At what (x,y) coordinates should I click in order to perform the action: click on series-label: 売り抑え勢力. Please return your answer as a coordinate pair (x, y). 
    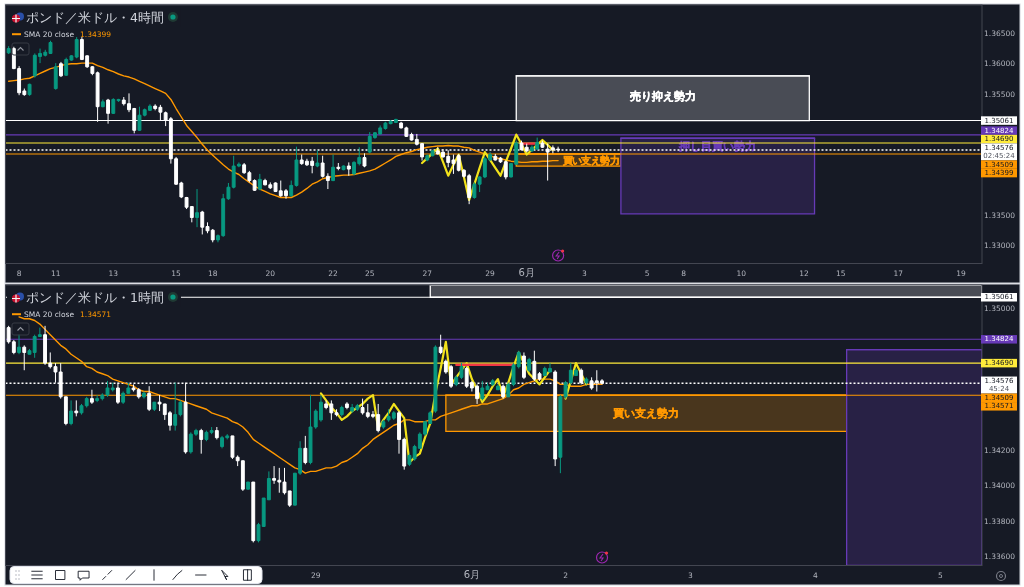
    Looking at the image, I should click on (662, 96).